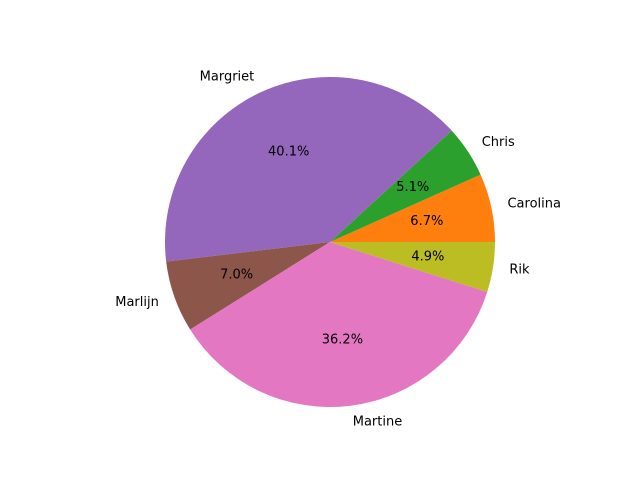  Describe the element at coordinates (412, 267) in the screenshot. I see `pie-slice-rik` at that location.